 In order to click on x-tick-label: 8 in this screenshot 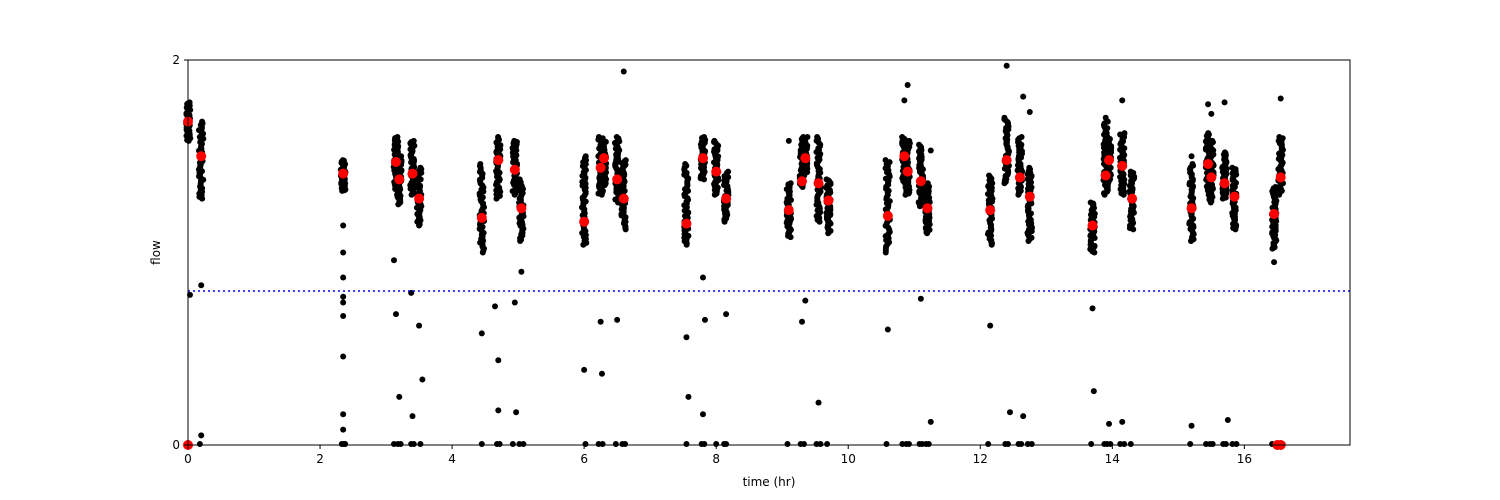, I will do `click(716, 459)`.